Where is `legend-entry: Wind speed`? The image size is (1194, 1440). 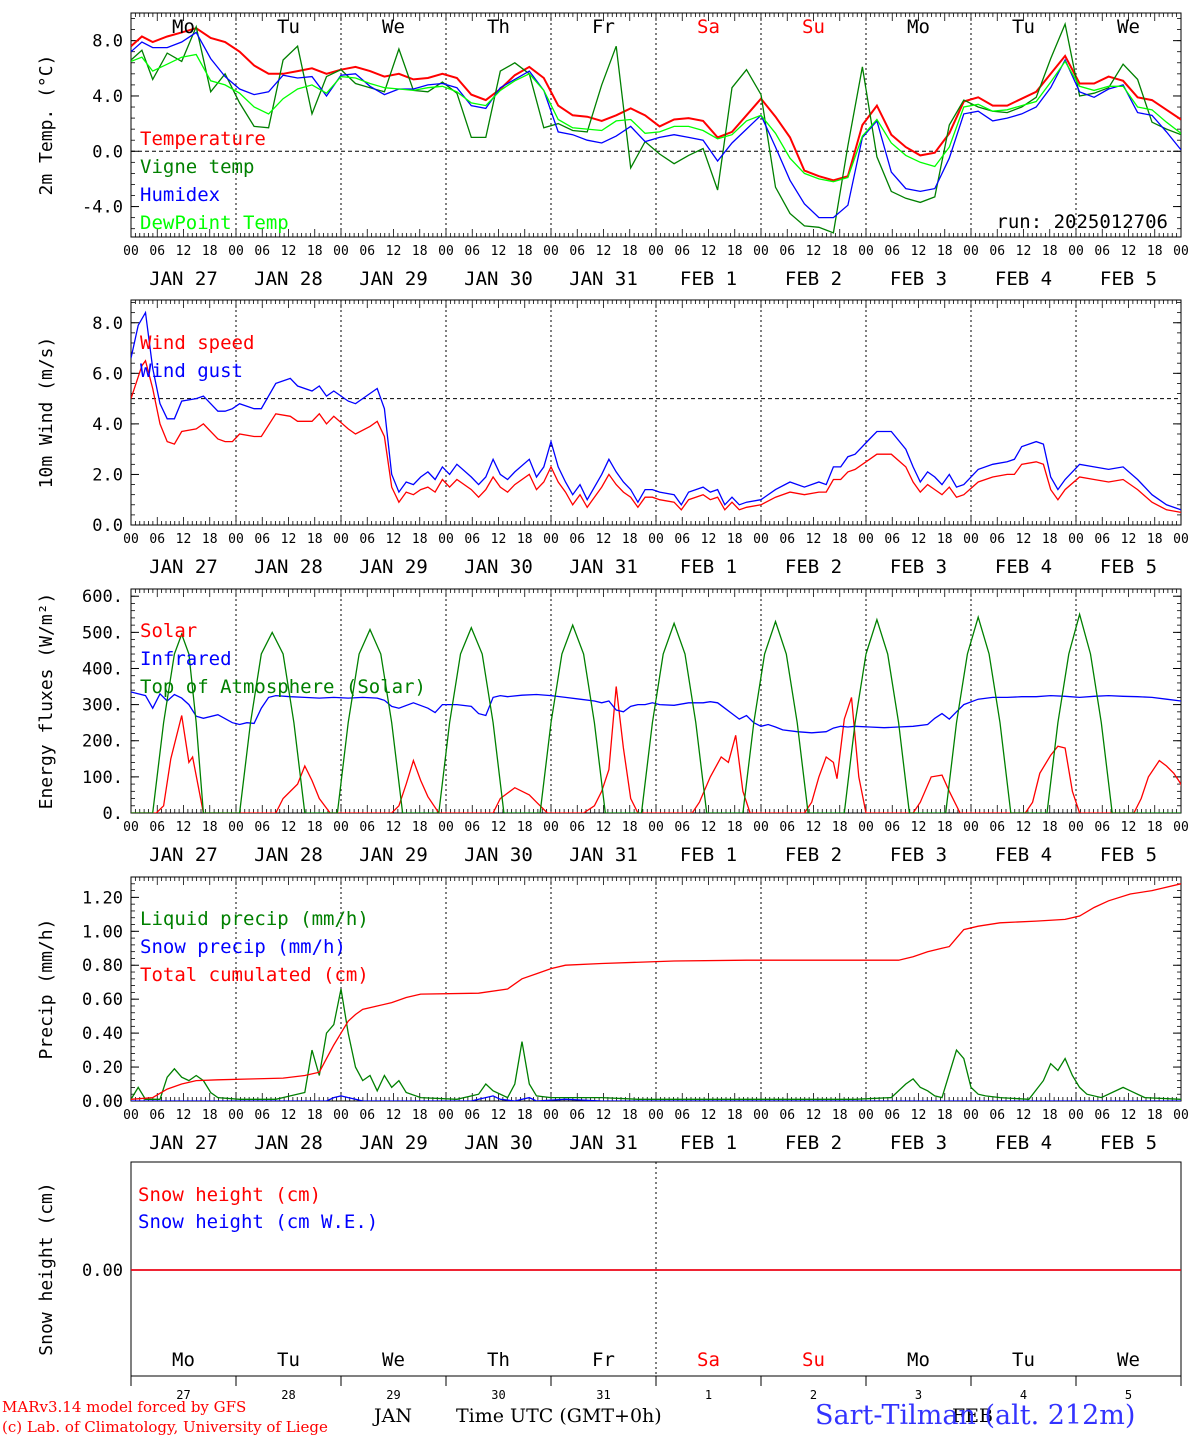
legend-entry: Wind speed is located at coordinates (197, 343).